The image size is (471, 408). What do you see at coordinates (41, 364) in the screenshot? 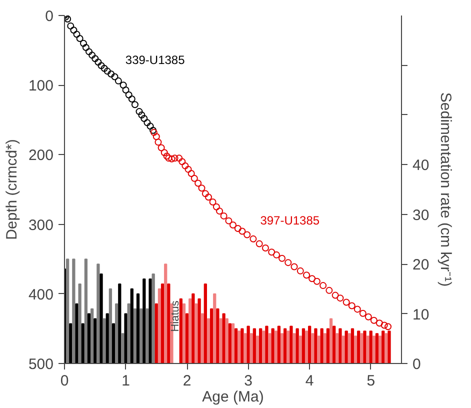
I see `y-tick-label: 500` at bounding box center [41, 364].